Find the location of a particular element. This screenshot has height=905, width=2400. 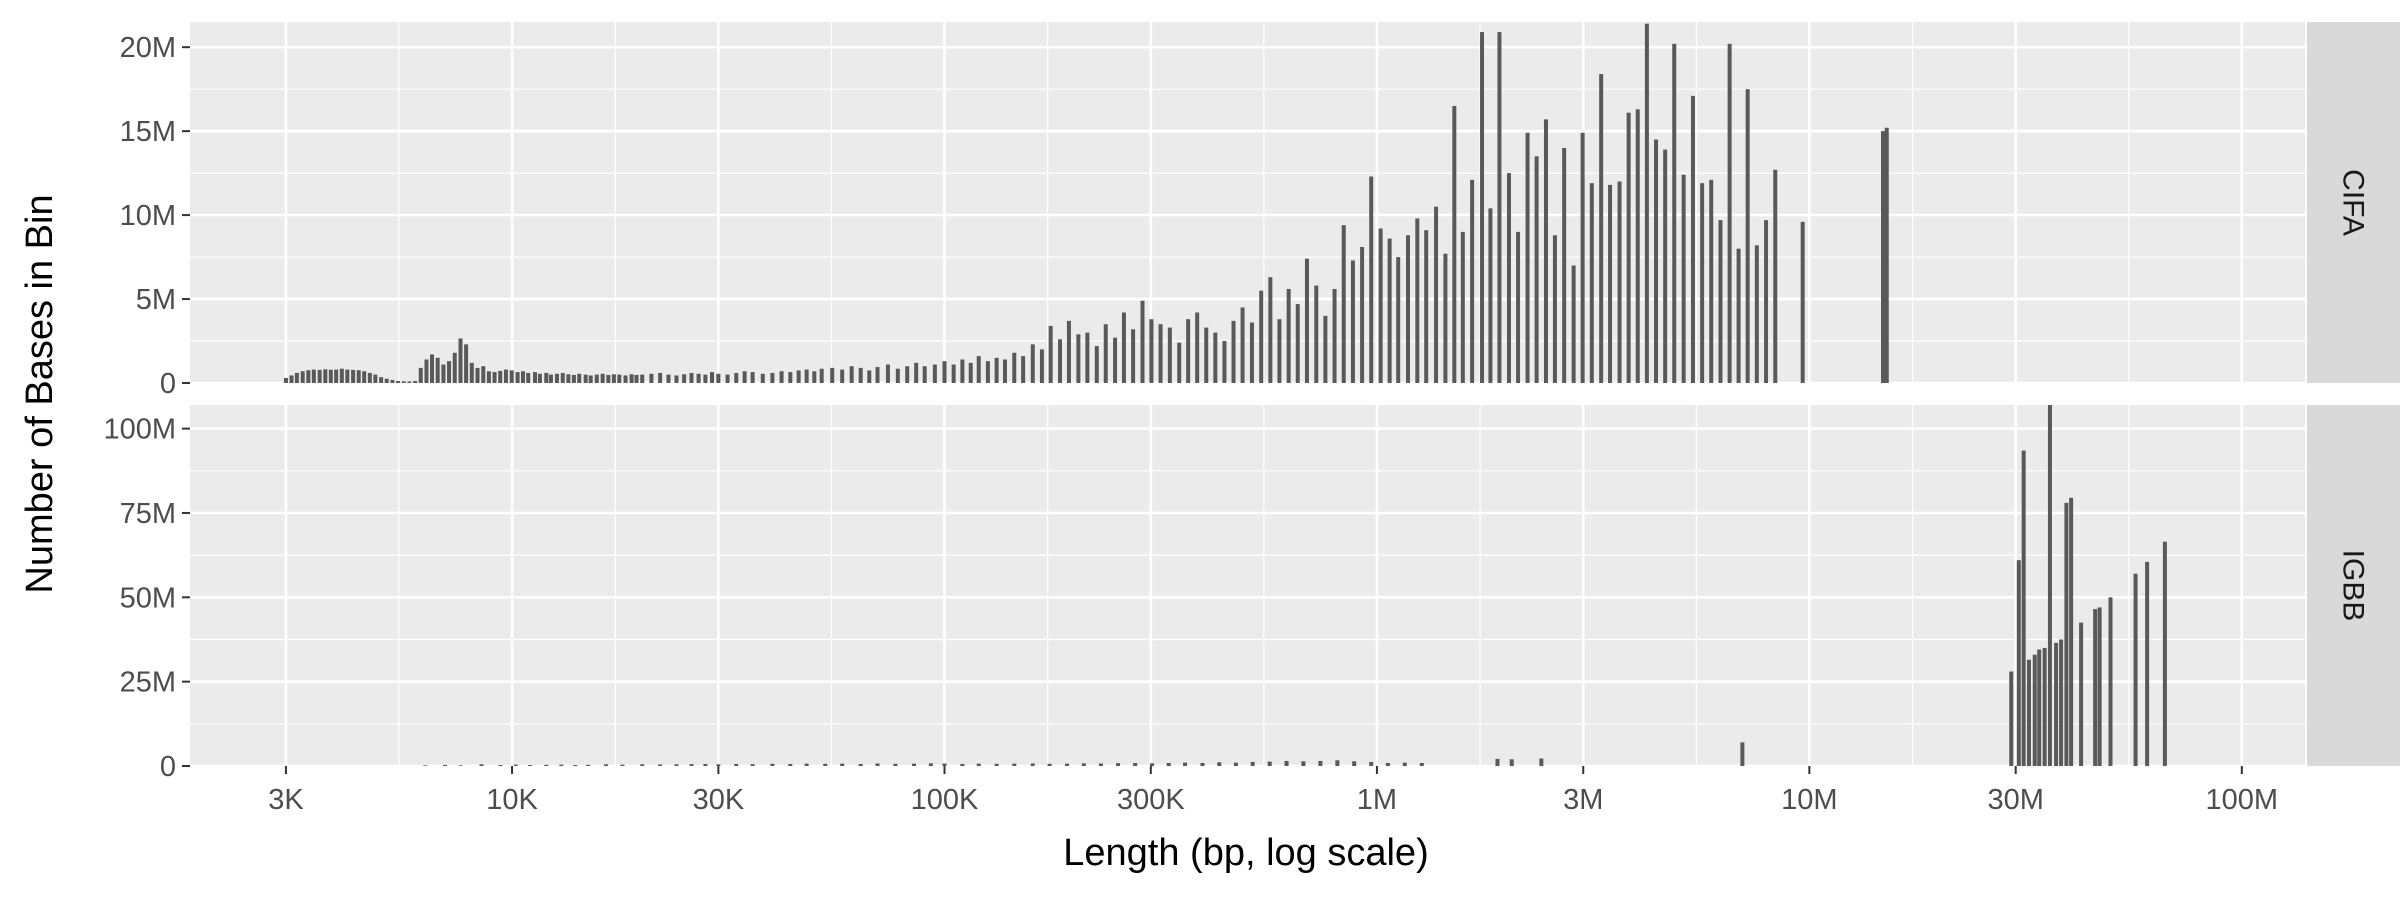

x-tick-label: 1M is located at coordinates (1377, 800).